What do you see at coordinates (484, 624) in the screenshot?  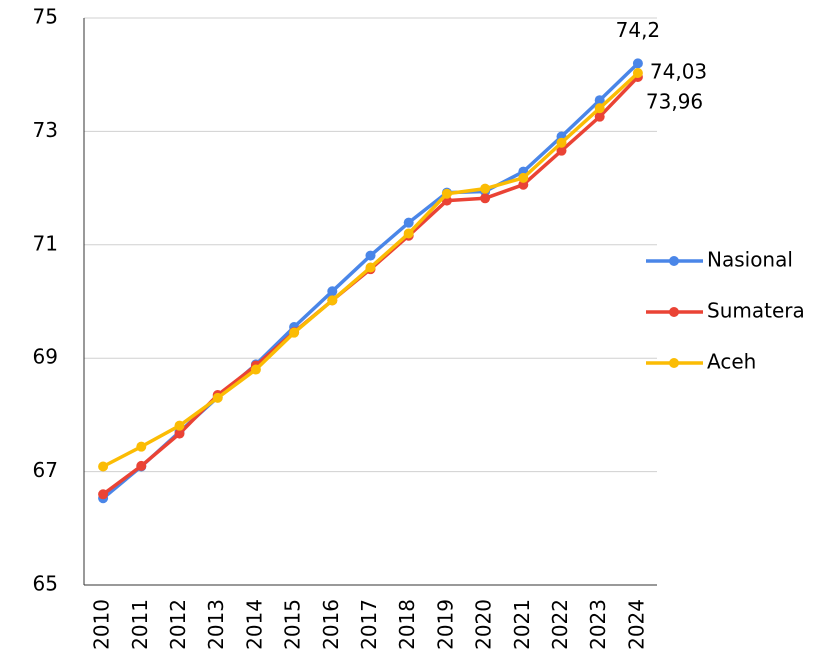 I see `x-tick-label: 2020` at bounding box center [484, 624].